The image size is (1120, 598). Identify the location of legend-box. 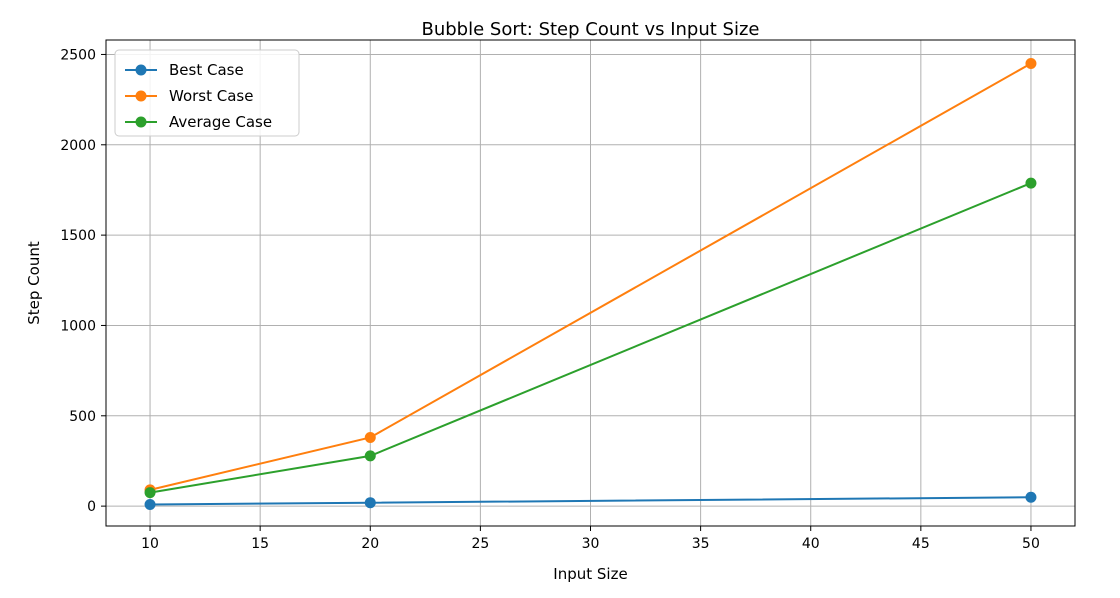
(207, 93).